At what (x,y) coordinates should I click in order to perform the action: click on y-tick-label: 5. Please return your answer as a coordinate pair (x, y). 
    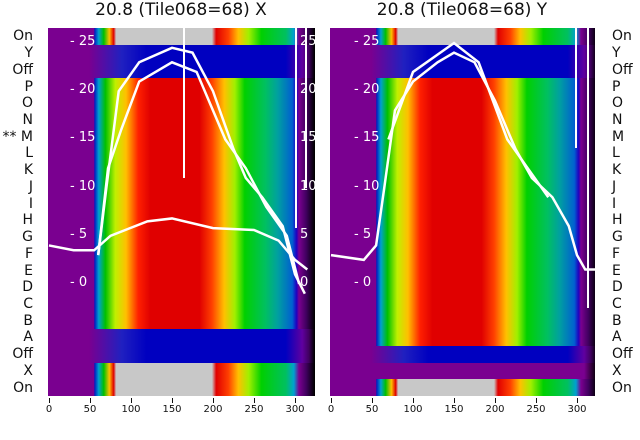
    Looking at the image, I should click on (304, 234).